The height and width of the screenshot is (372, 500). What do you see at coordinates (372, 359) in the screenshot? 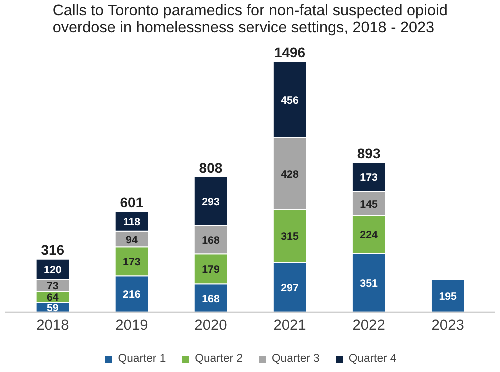
I see `legend-label: Quarter 4` at bounding box center [372, 359].